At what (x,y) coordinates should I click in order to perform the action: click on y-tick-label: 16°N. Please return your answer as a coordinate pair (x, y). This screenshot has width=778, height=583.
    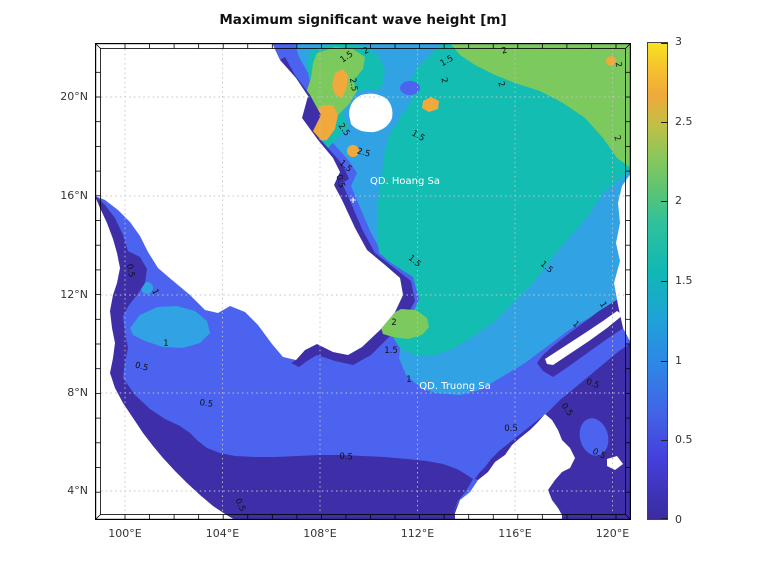
    Looking at the image, I should click on (74, 195).